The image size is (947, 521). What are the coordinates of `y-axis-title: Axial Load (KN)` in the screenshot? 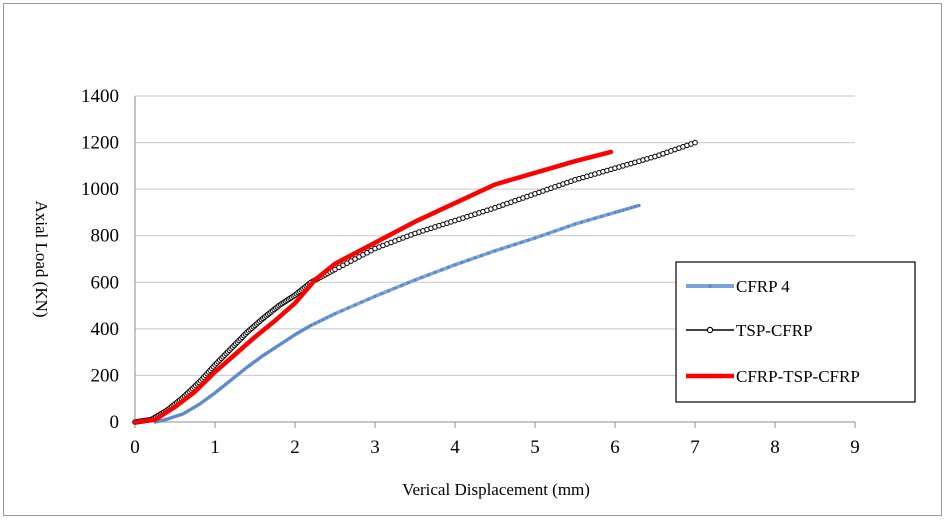 It's located at (41, 258).